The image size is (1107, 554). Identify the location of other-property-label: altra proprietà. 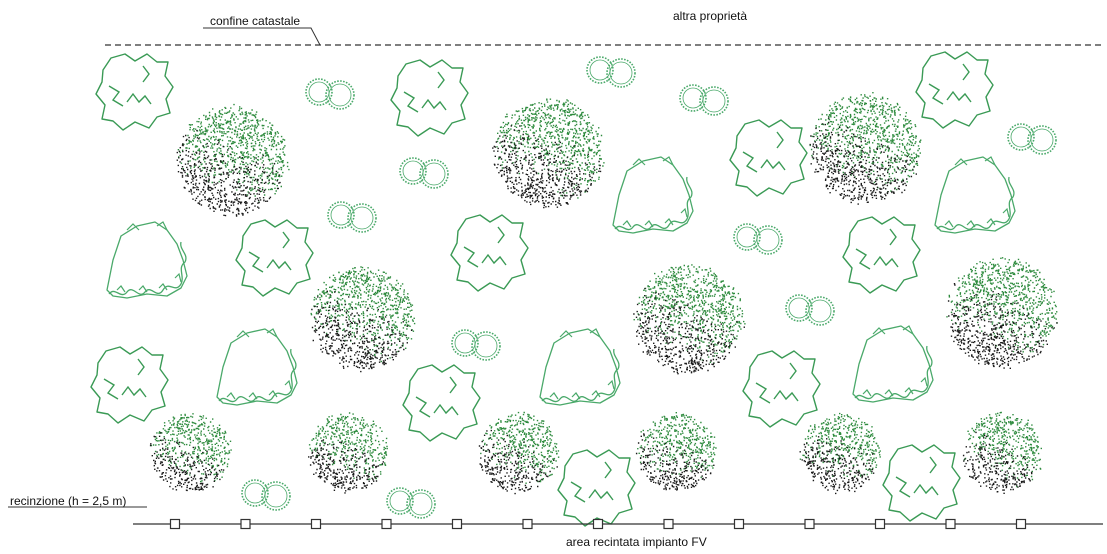
(710, 16).